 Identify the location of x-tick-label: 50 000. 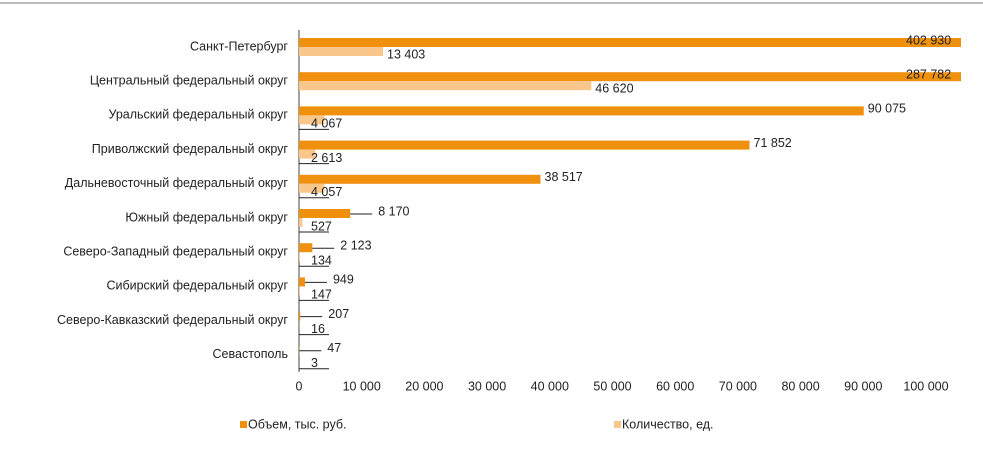
(612, 386).